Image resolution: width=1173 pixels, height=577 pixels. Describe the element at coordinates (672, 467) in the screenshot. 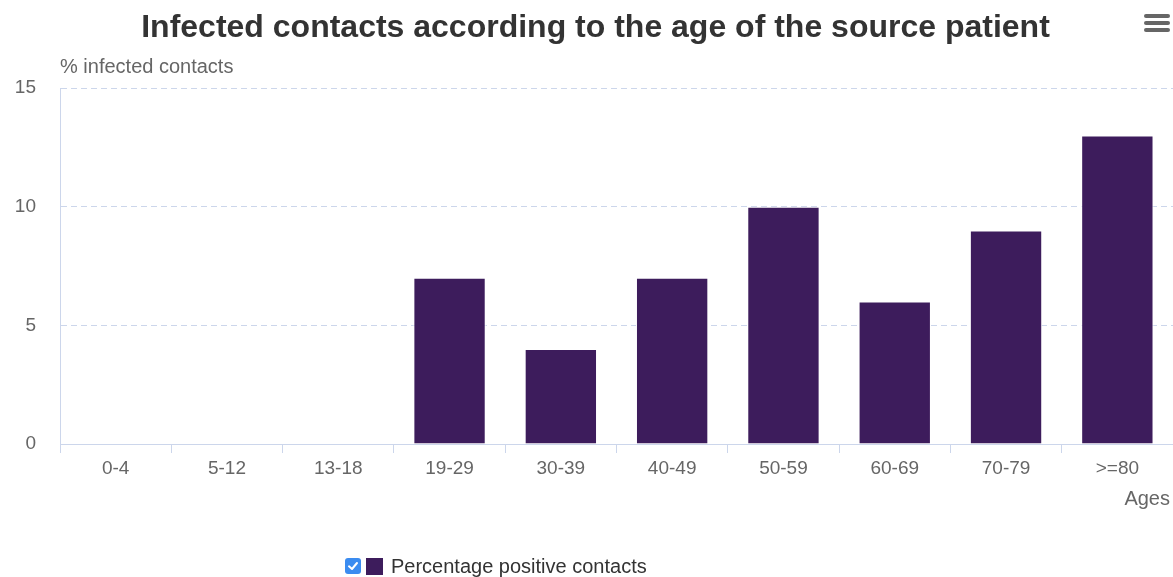

I see `x-tick-label: 40-49` at that location.